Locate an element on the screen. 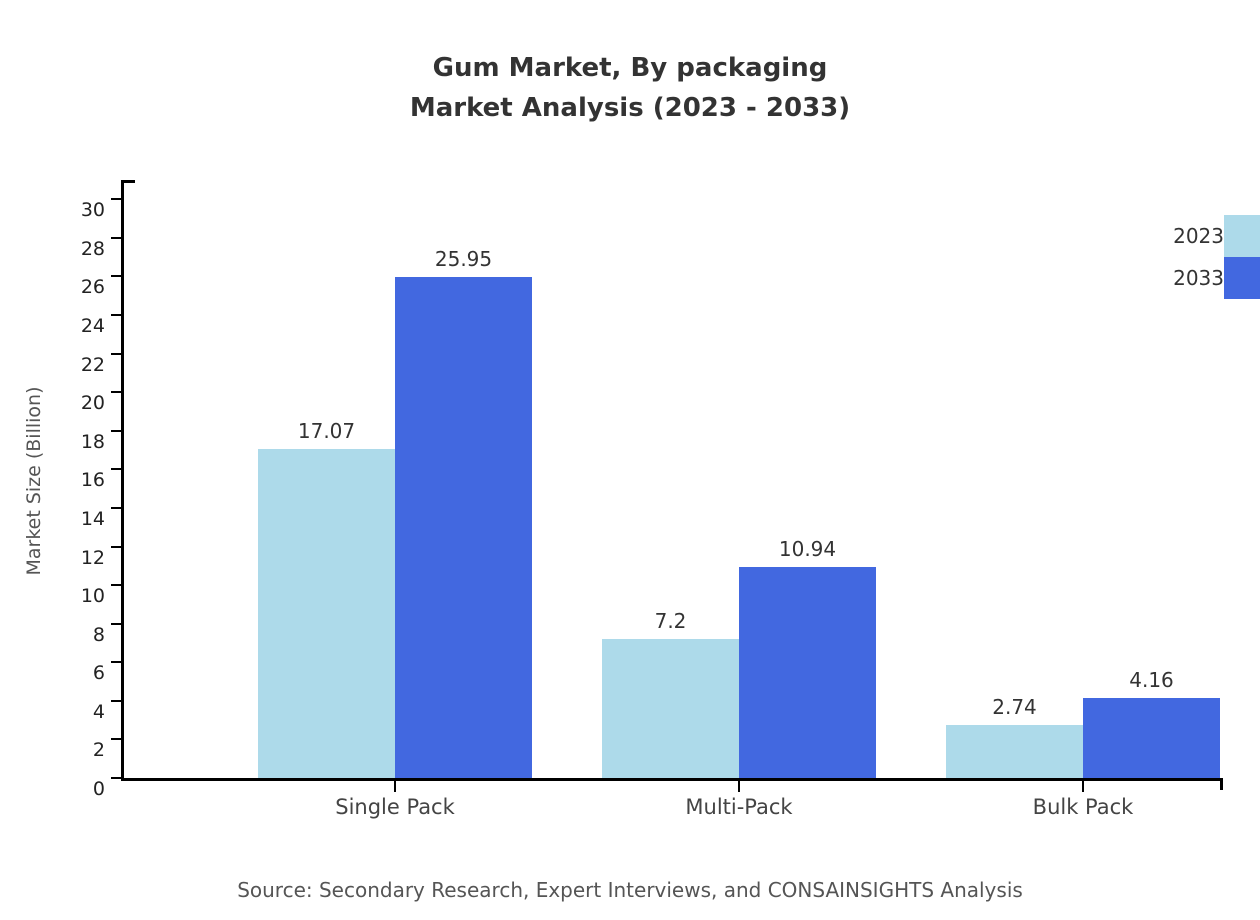 This screenshot has width=1260, height=920. y-axis-top-cap is located at coordinates (128, 181).